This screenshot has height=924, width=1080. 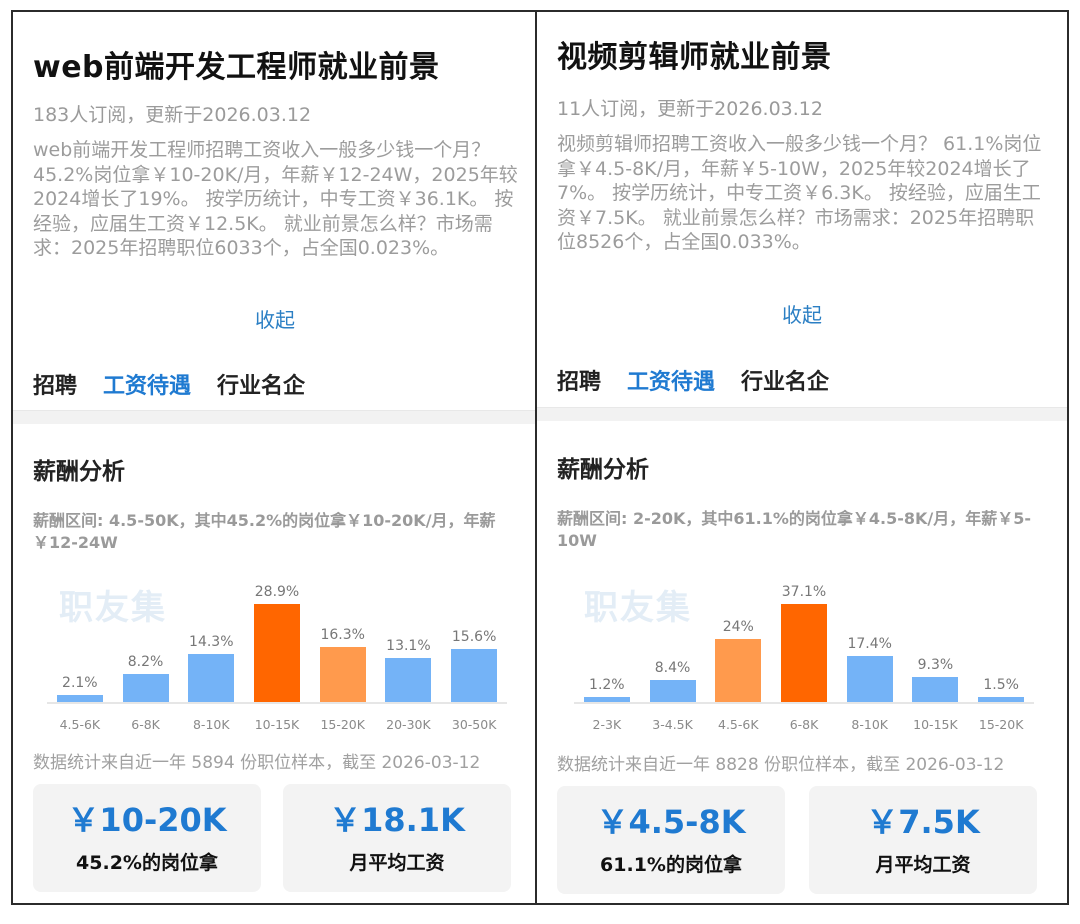 I want to click on stat-card-average: ￥18.1K 月平均工资, so click(x=397, y=838).